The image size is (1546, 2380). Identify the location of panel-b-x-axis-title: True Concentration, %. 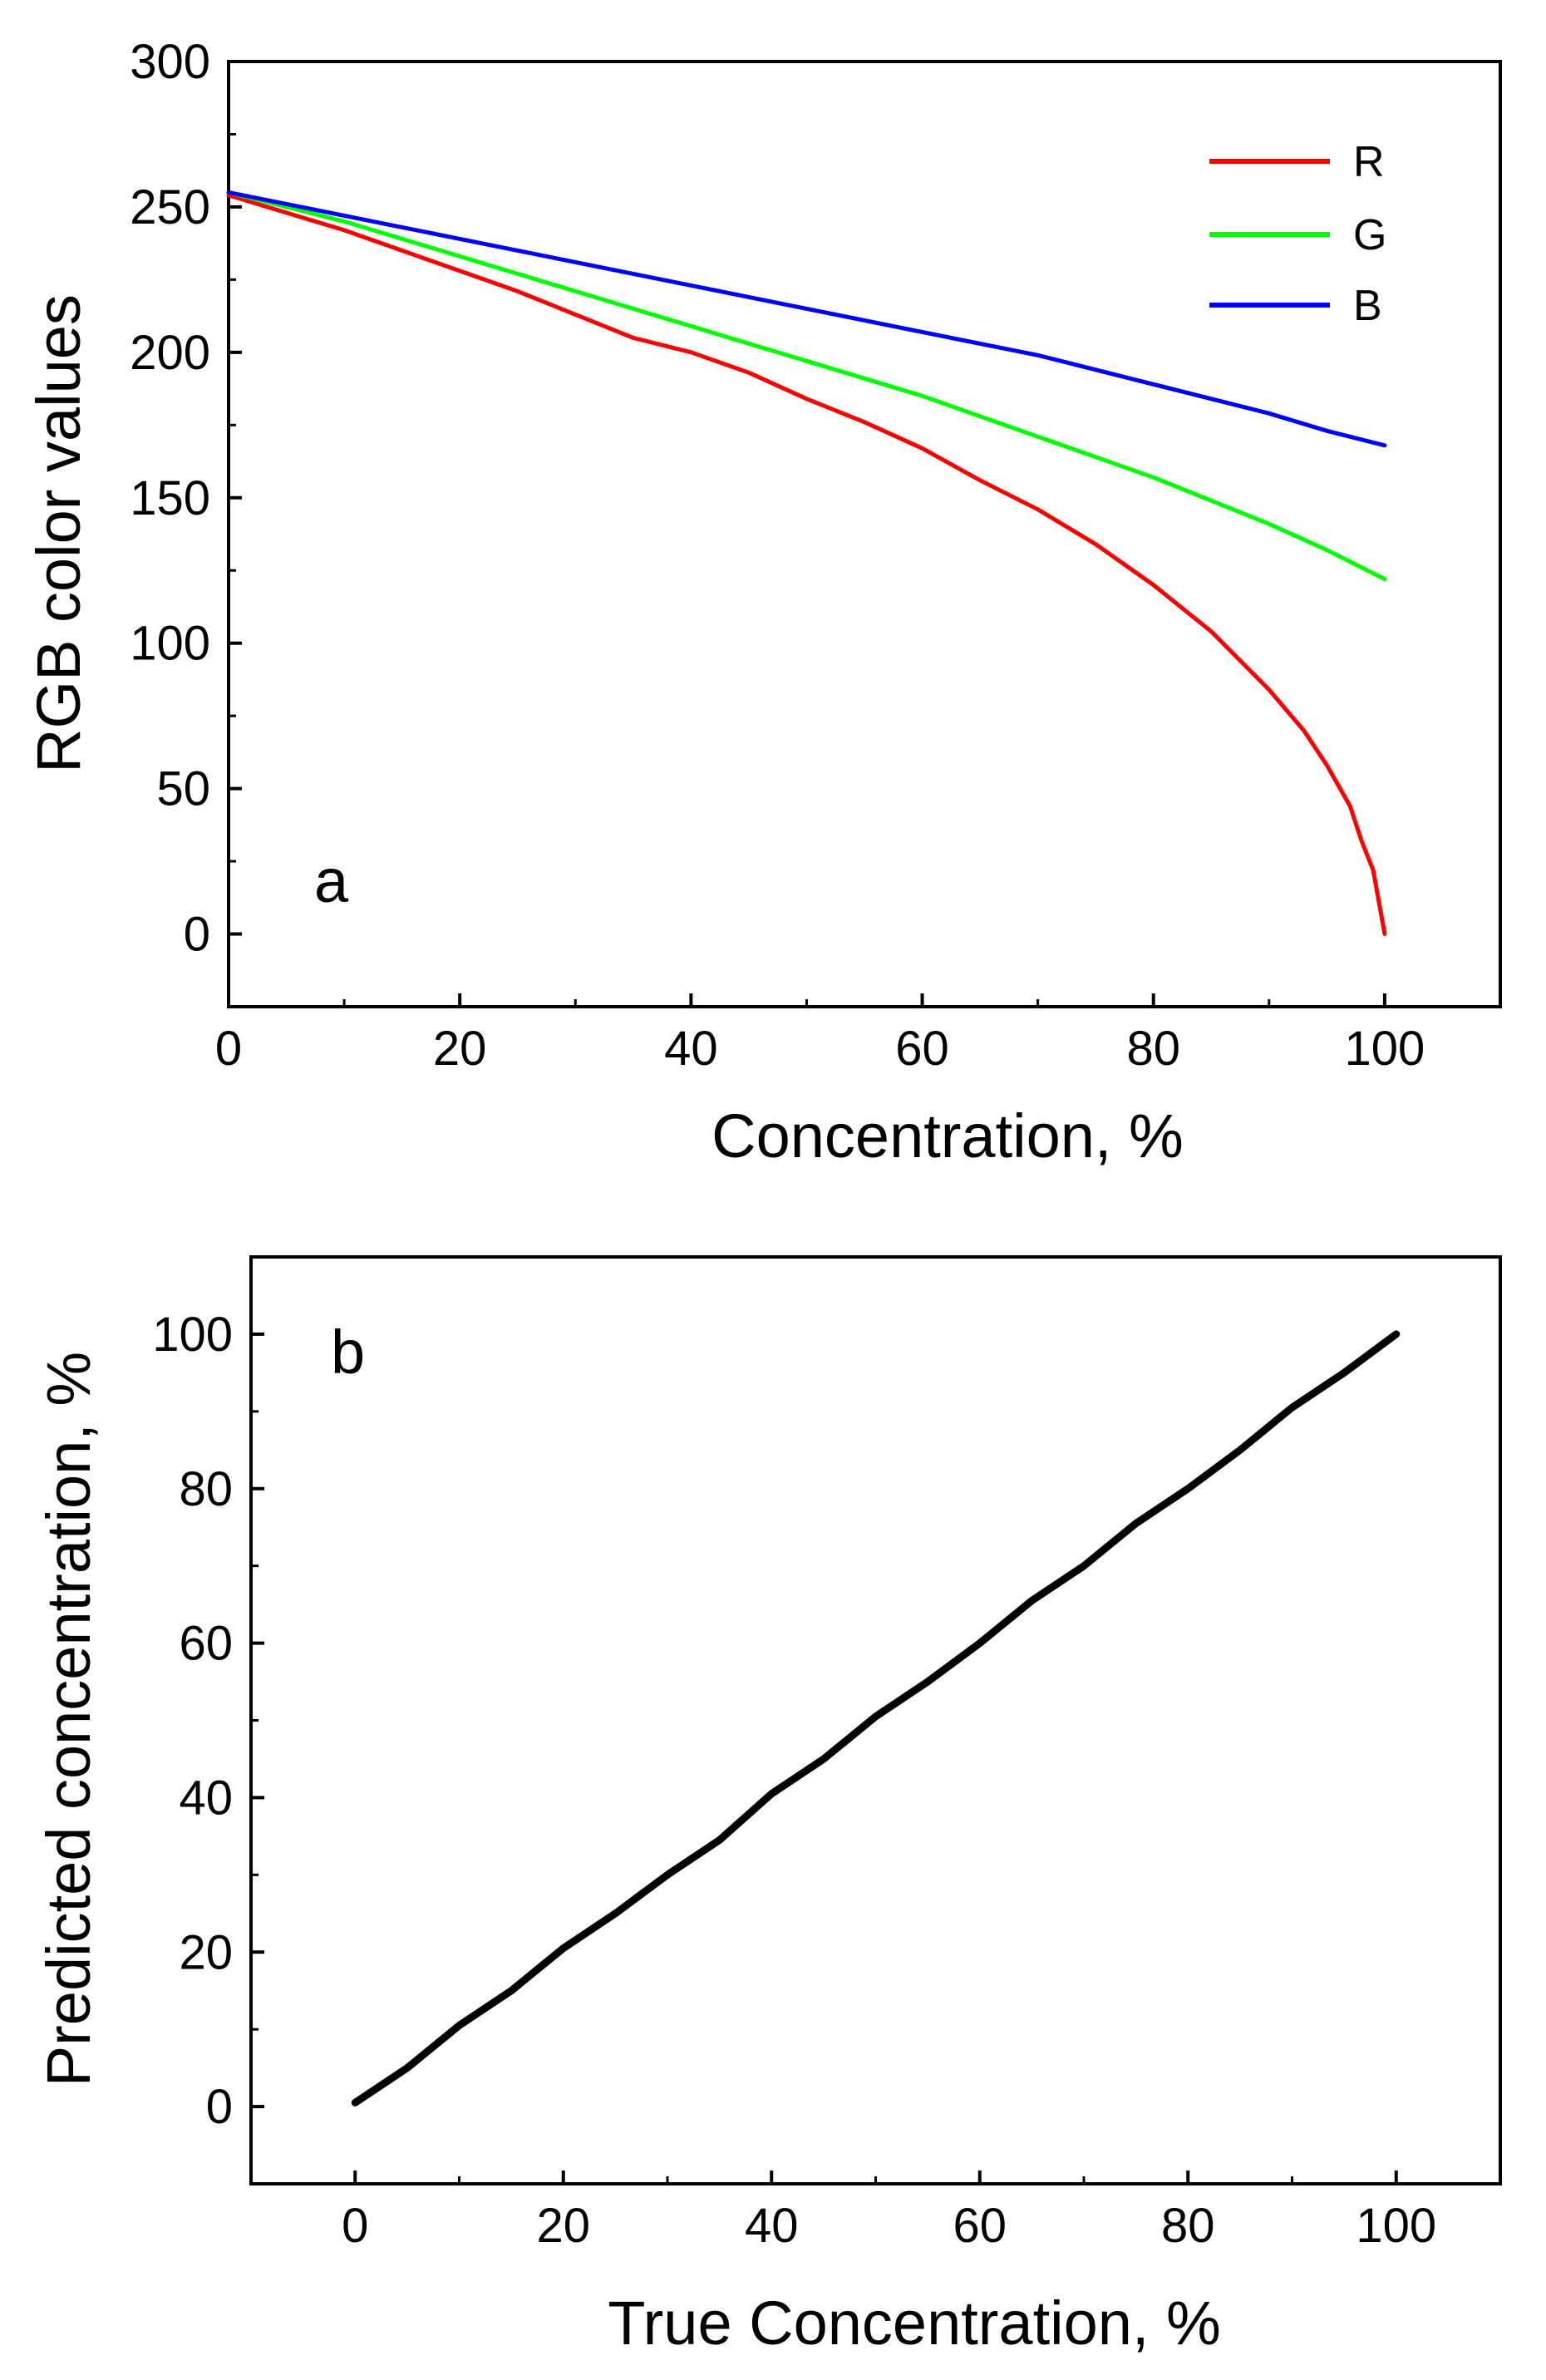
(914, 2323).